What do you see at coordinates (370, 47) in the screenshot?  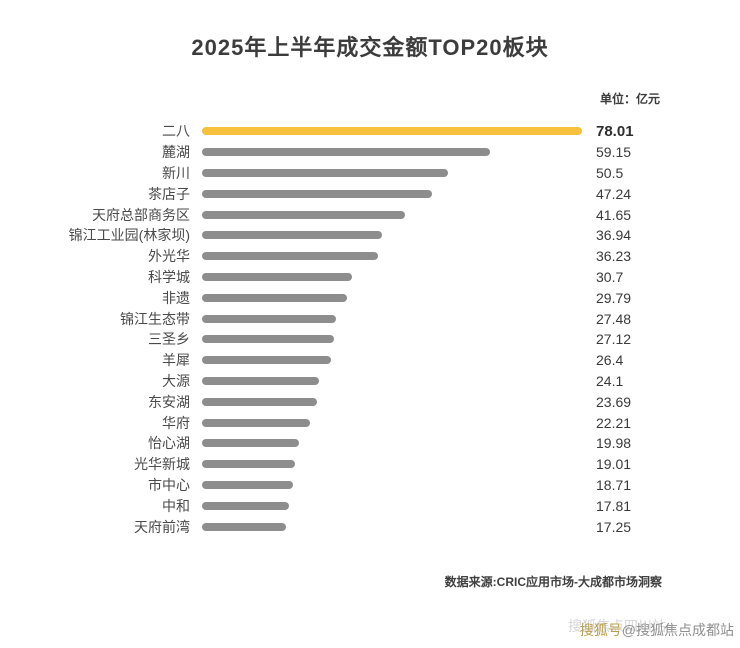 I see `chart-title: 2025年上半年成交金额TOP20板块` at bounding box center [370, 47].